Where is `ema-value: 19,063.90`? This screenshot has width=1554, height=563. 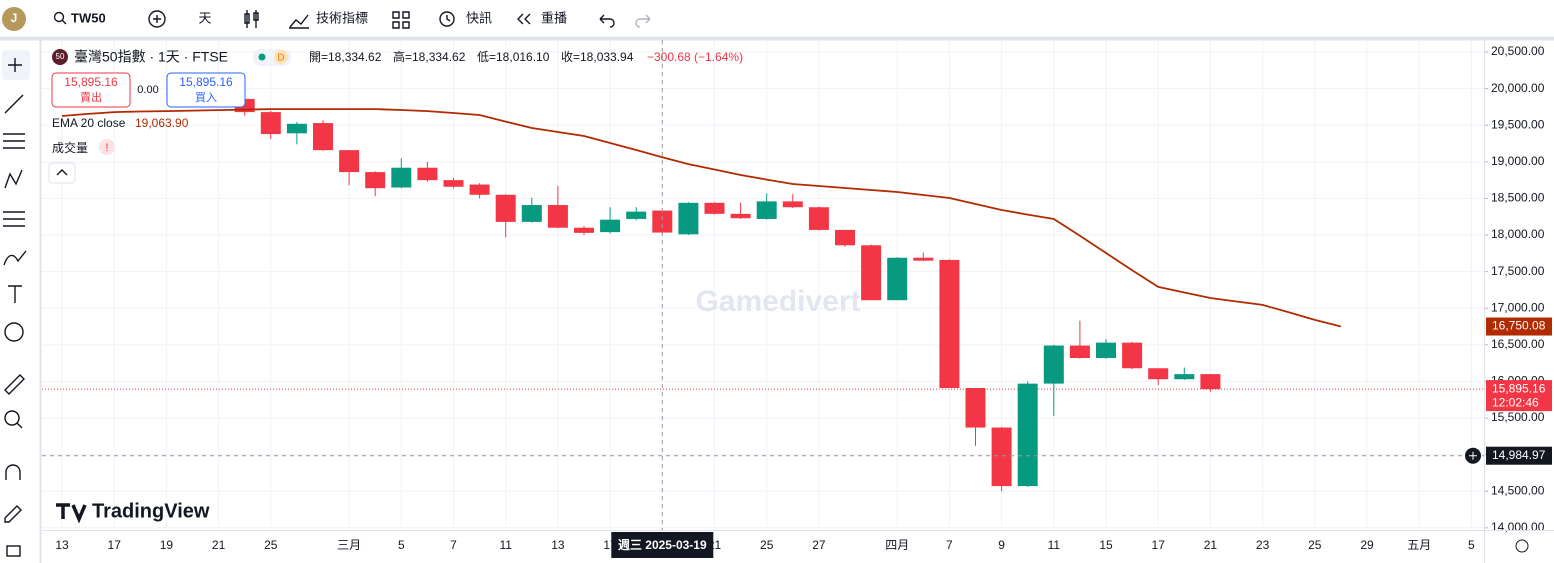
ema-value: 19,063.90 is located at coordinates (162, 123).